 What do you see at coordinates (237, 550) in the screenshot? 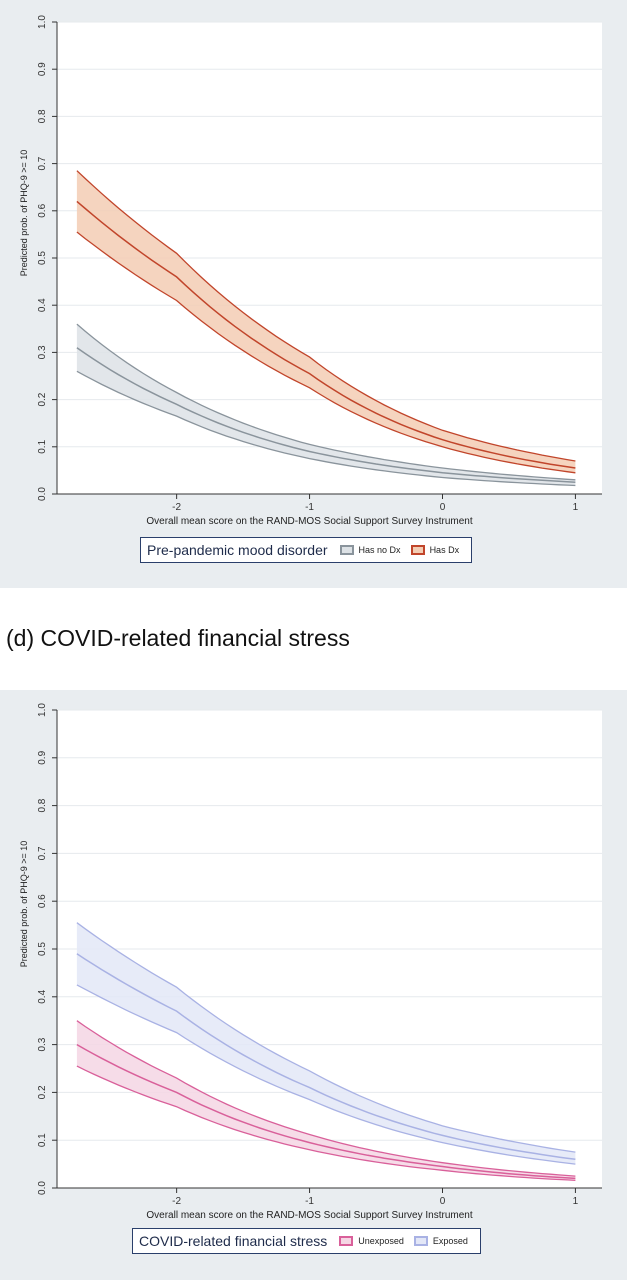
I see `legend-title: Pre-pandemic mood disorder` at bounding box center [237, 550].